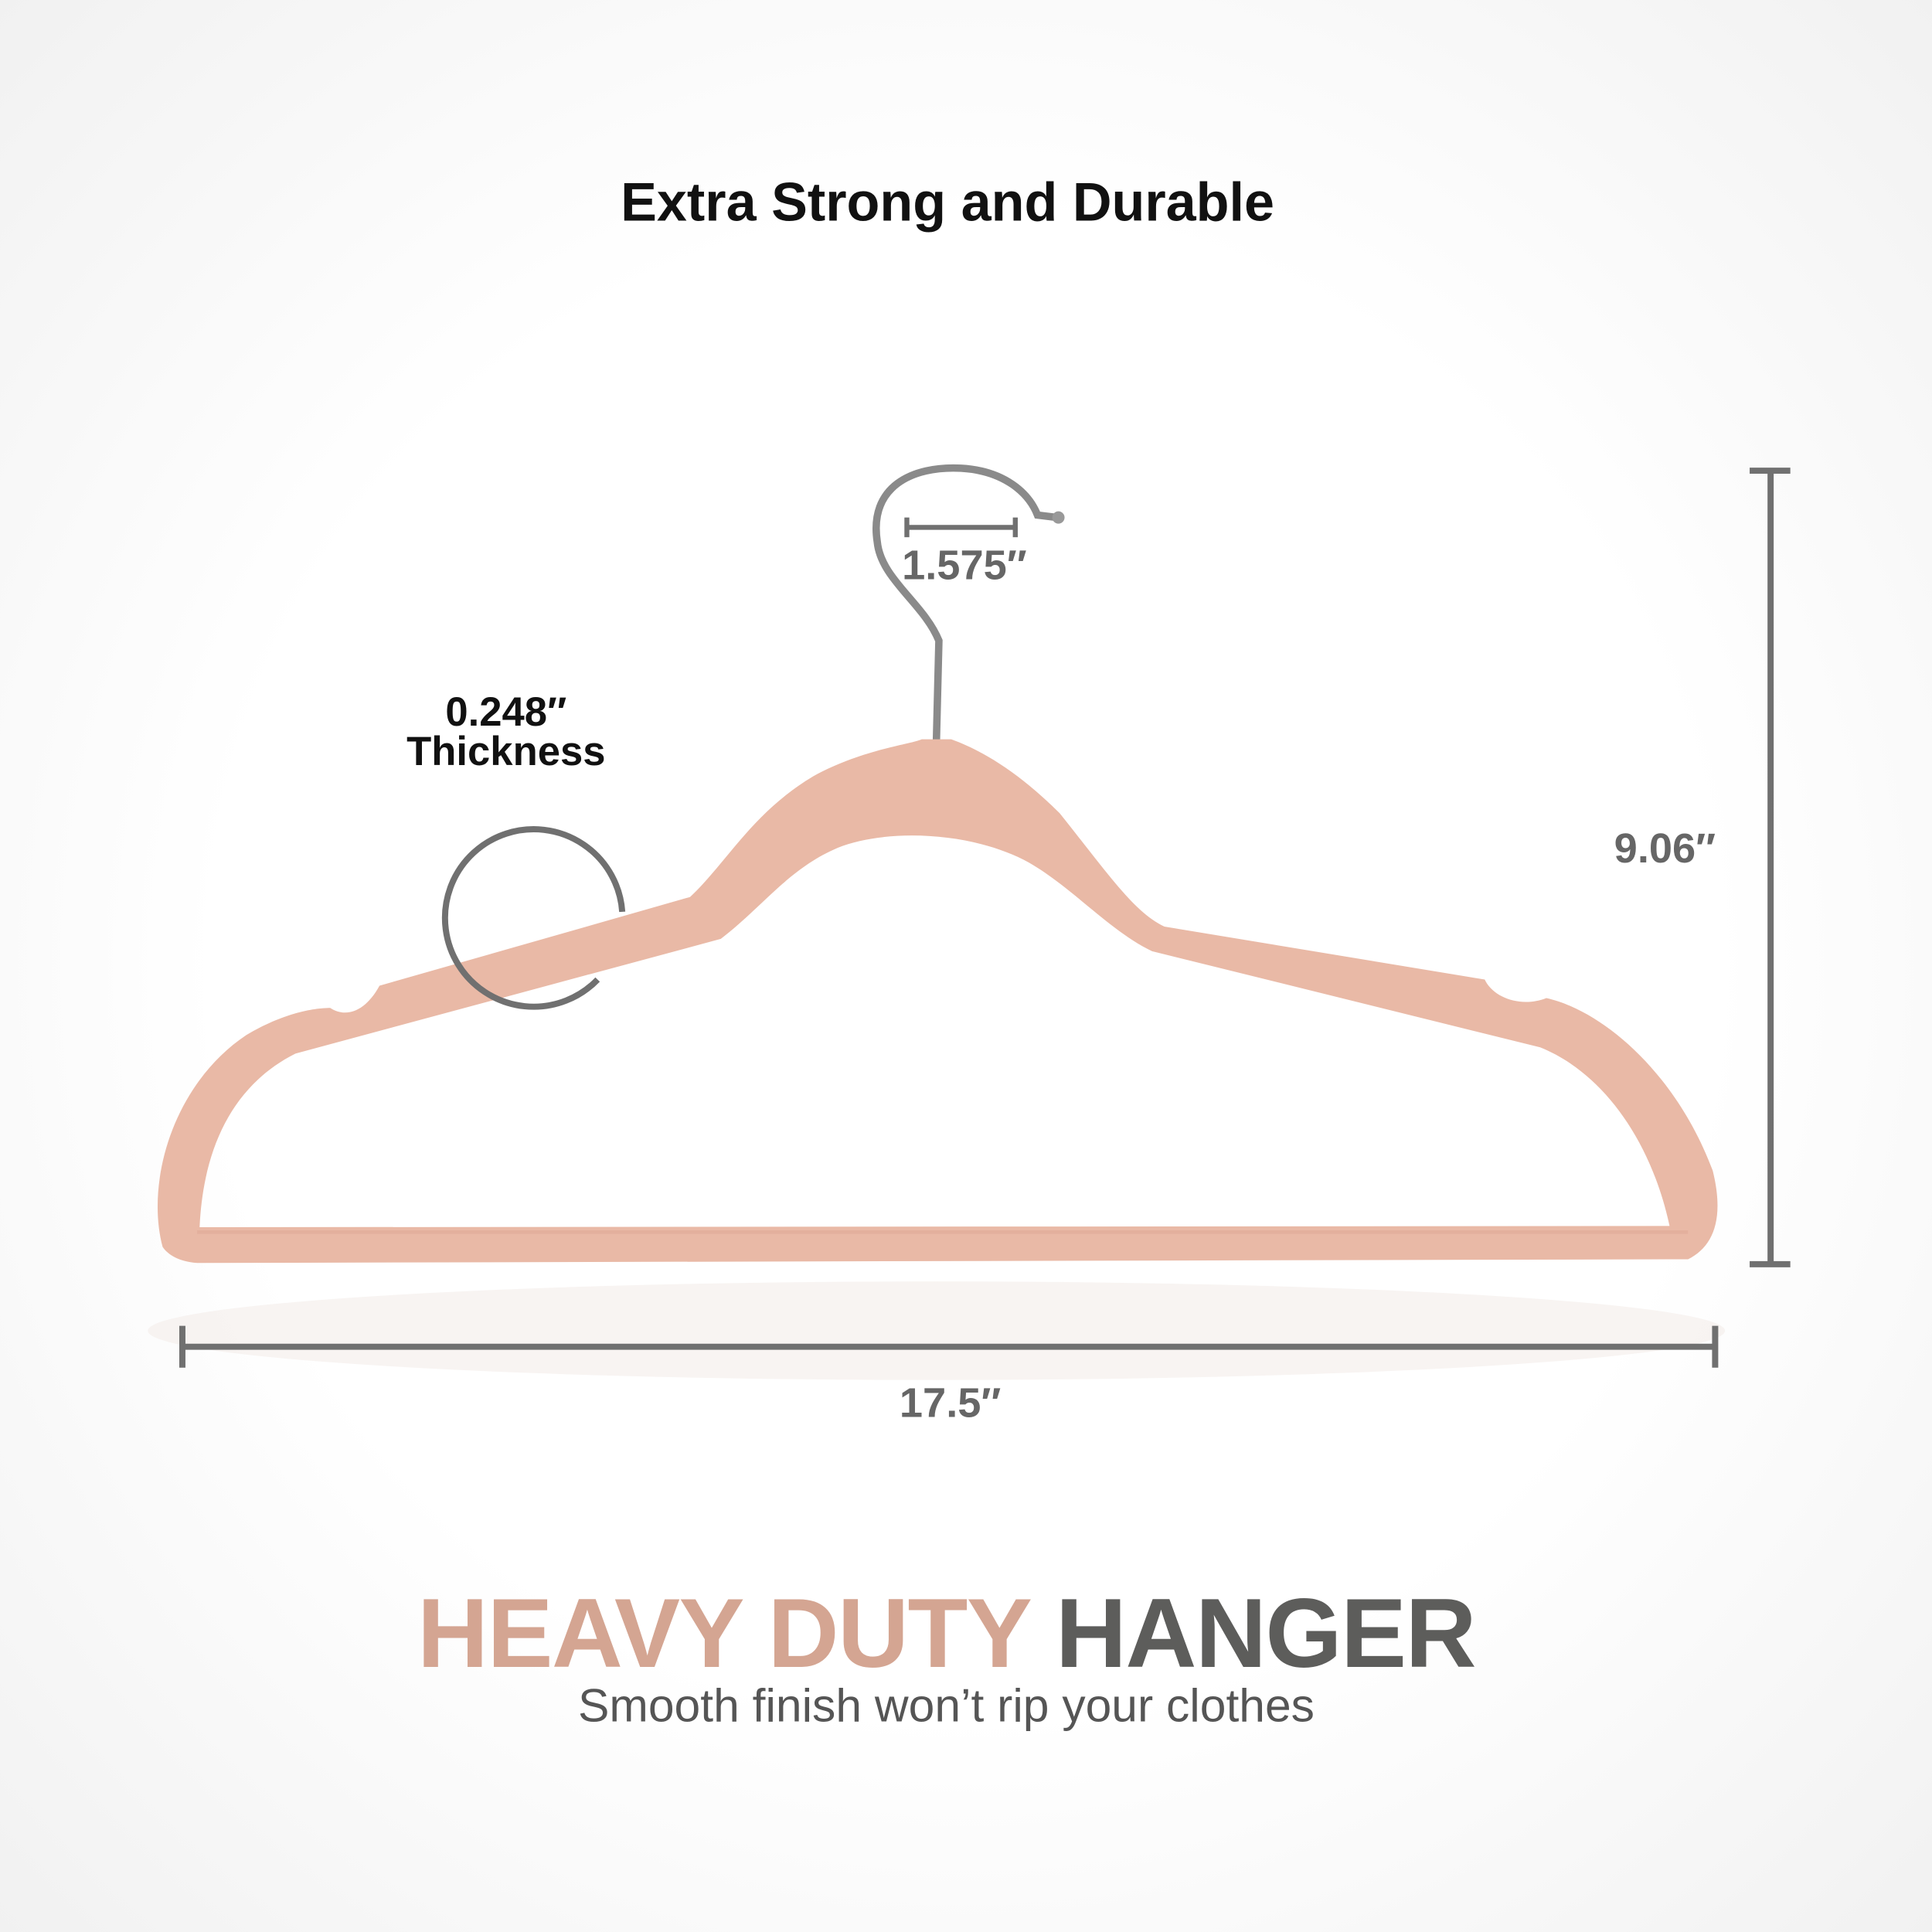 The width and height of the screenshot is (1932, 1932). I want to click on hanger-reflection, so click(937, 1331).